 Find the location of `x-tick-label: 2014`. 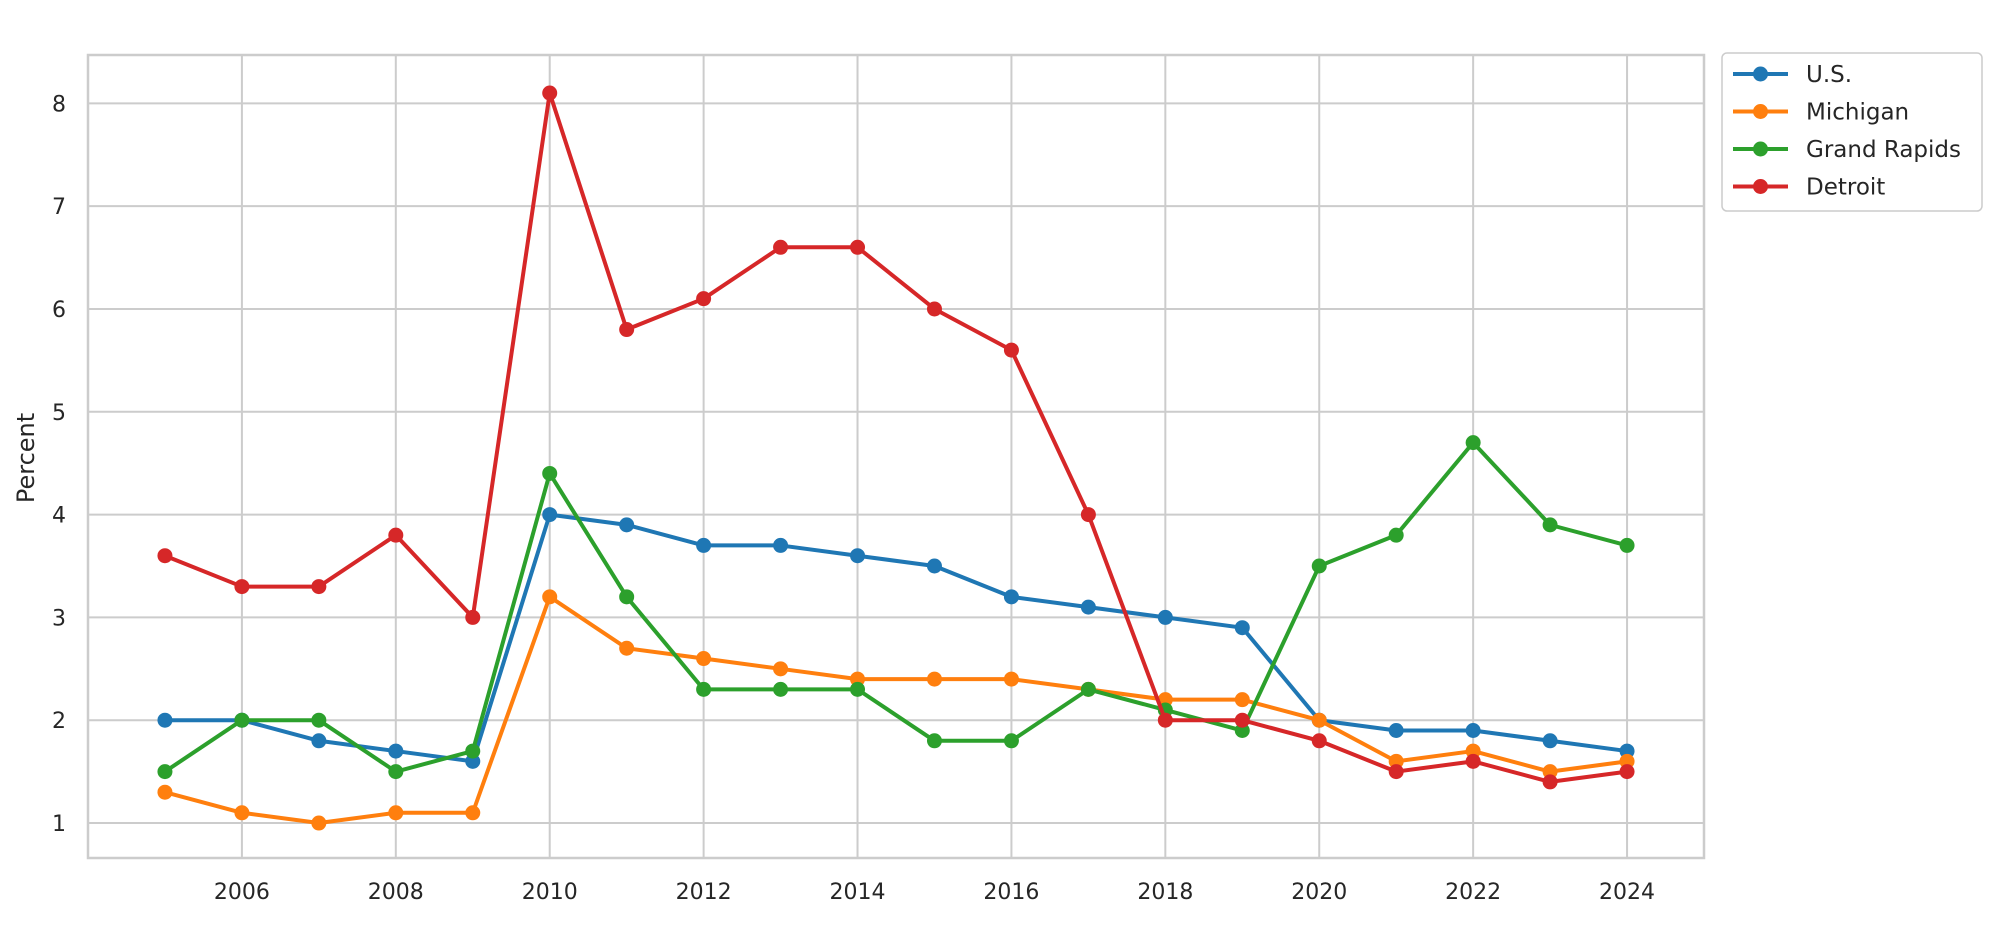

x-tick-label: 2014 is located at coordinates (858, 892).